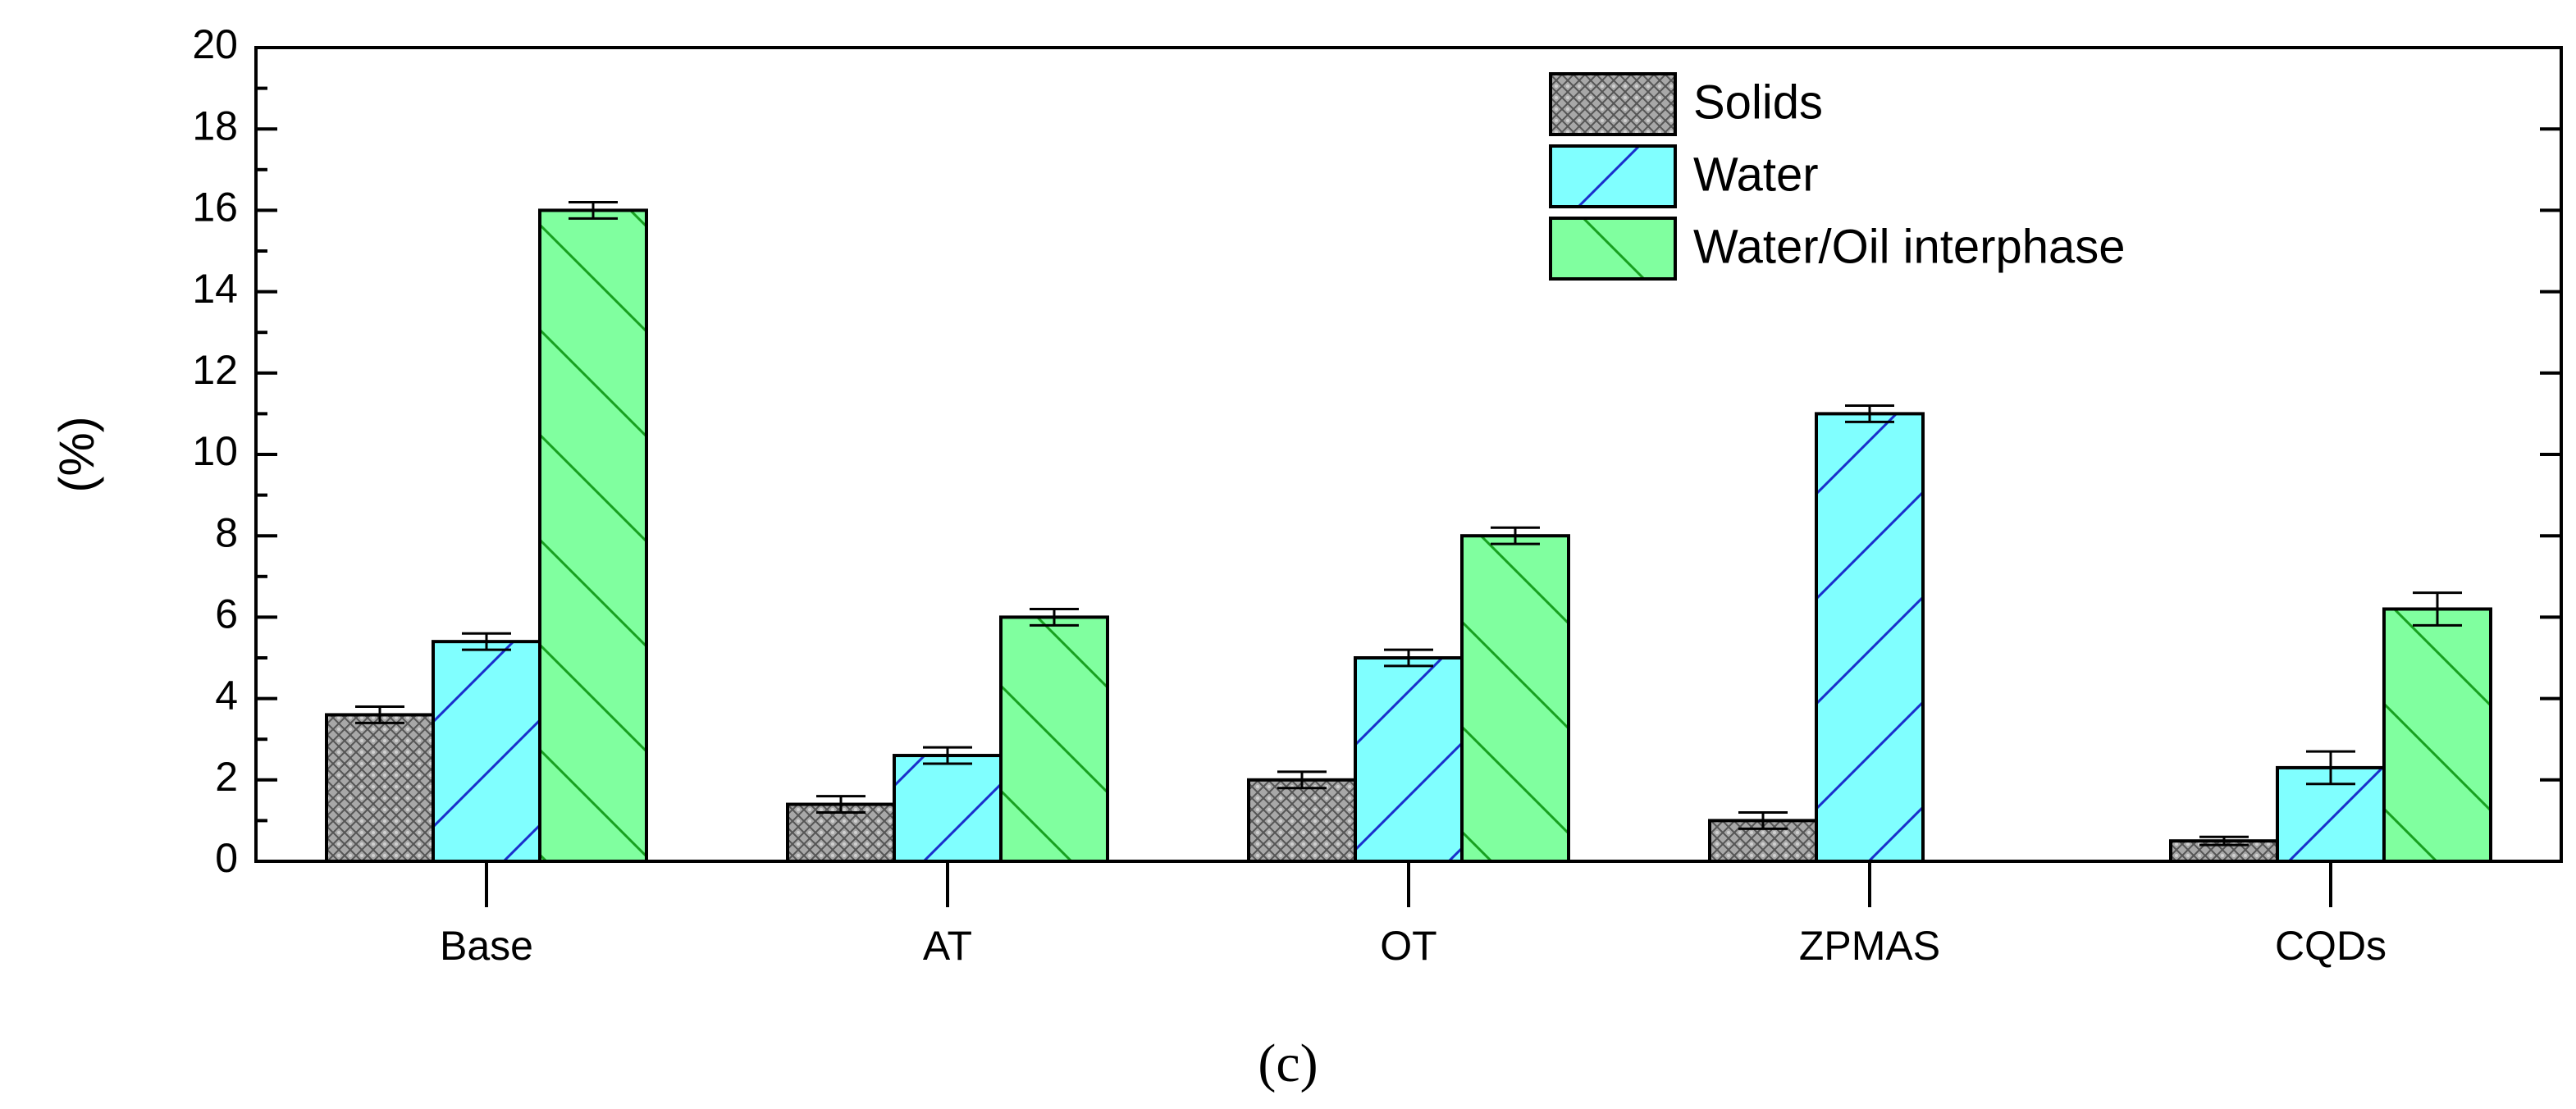  Describe the element at coordinates (1613, 104) in the screenshot. I see `legend-swatch-solids` at that location.